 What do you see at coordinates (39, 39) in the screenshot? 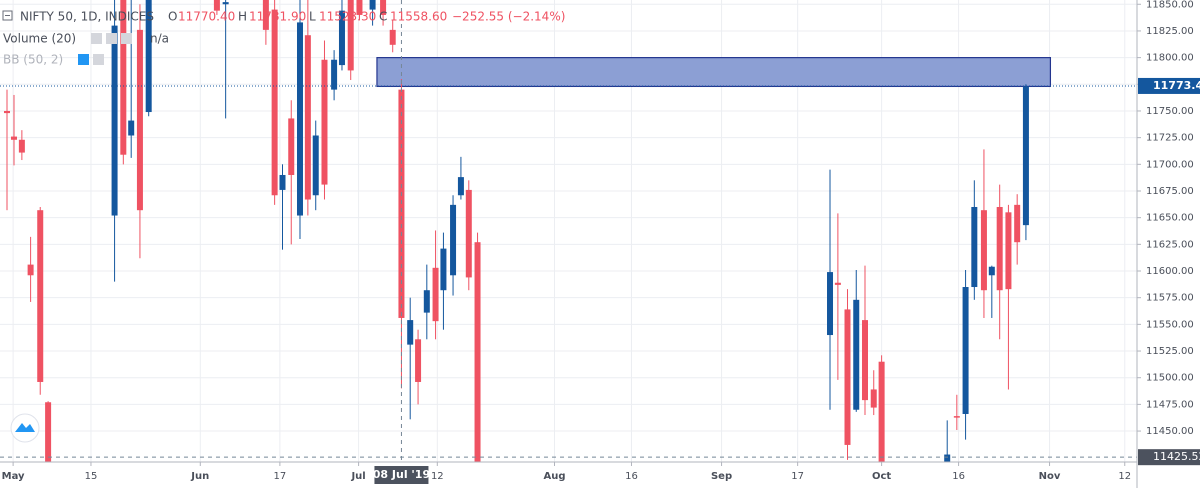
I see `volume-label: Volume (20)` at bounding box center [39, 39].